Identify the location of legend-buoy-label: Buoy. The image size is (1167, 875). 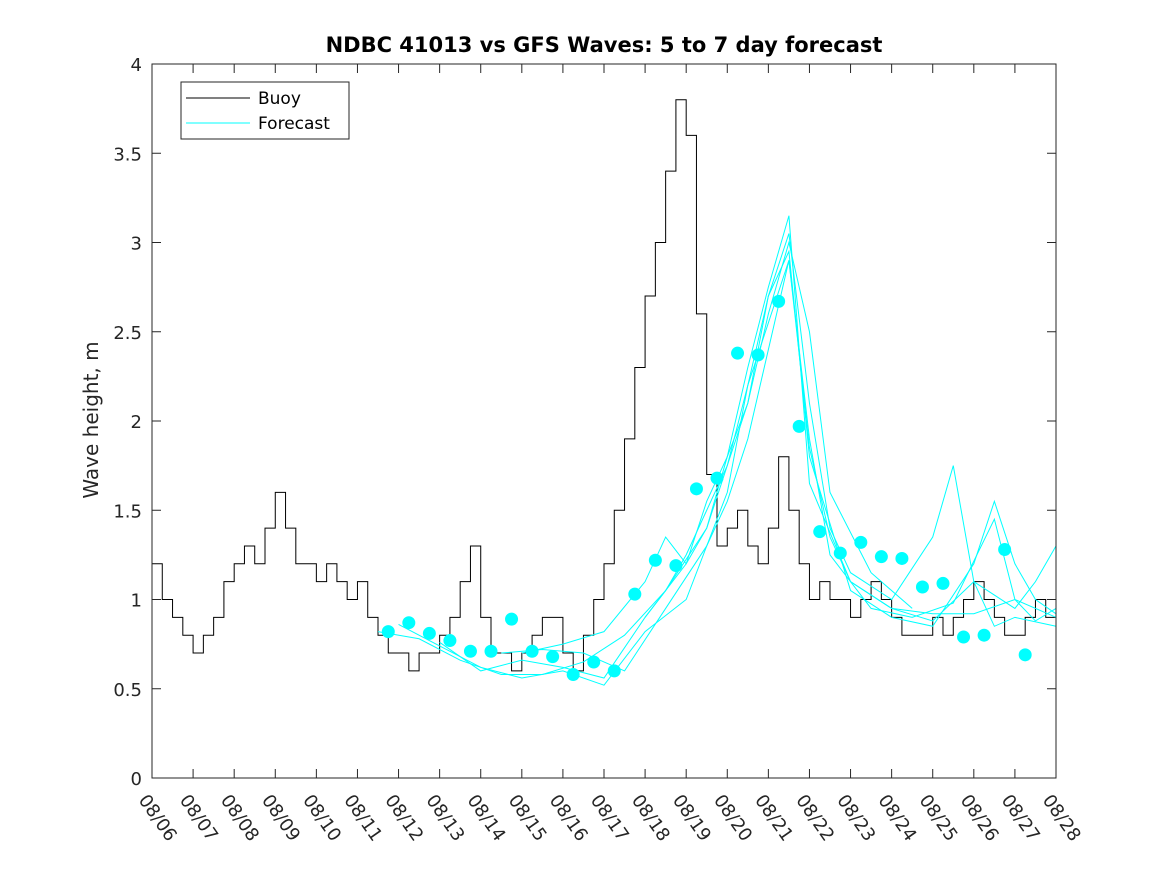
(279, 99).